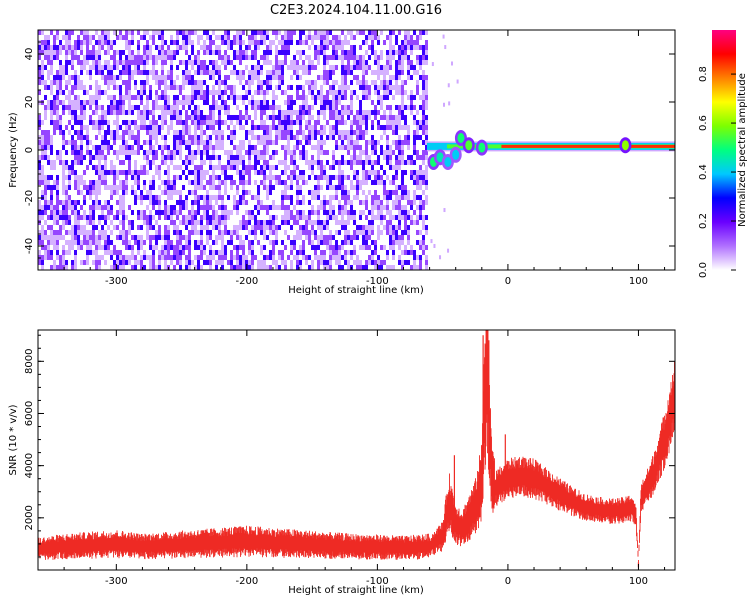 The height and width of the screenshot is (604, 750). What do you see at coordinates (469, 145) in the screenshot?
I see `signal-burst` at bounding box center [469, 145].